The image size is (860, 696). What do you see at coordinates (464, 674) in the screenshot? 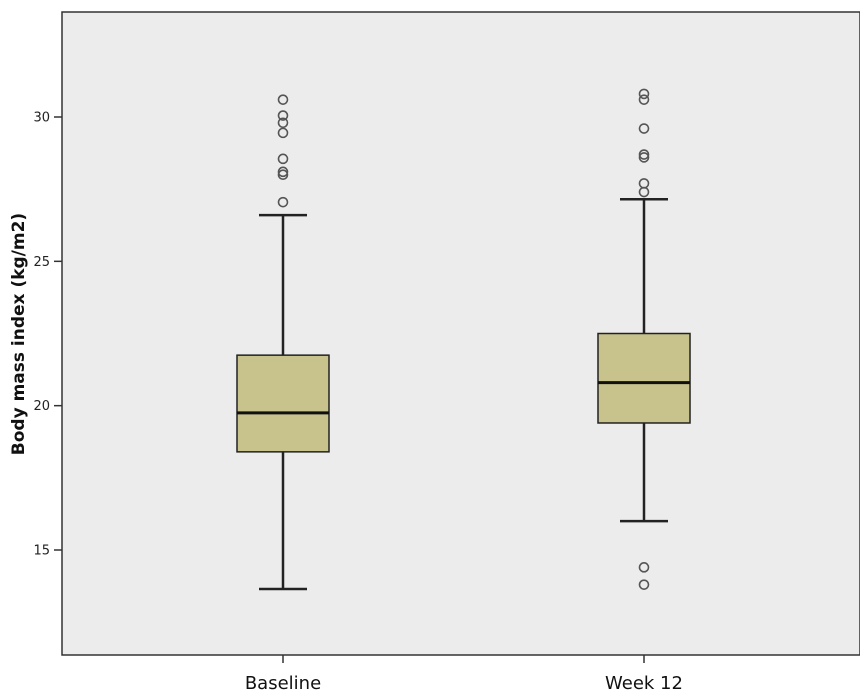
I see `x-axis: Baseline Week 12` at bounding box center [464, 674].